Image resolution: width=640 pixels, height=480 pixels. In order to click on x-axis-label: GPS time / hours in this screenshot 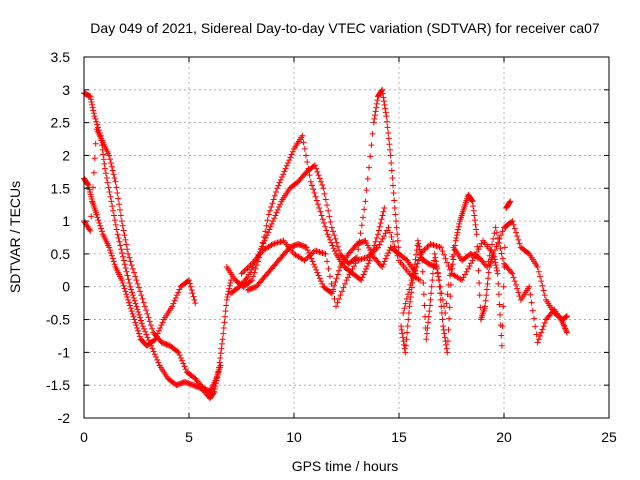, I will do `click(345, 466)`.